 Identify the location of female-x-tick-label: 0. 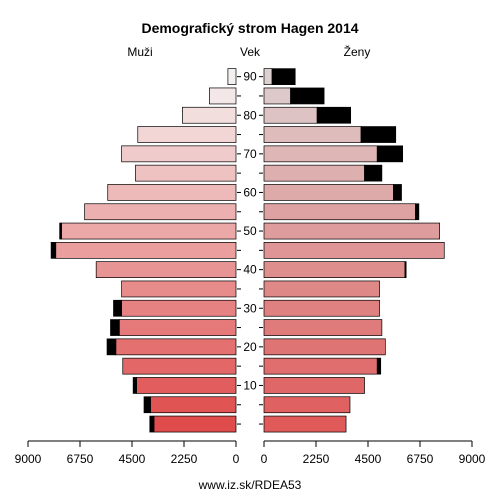
(264, 459).